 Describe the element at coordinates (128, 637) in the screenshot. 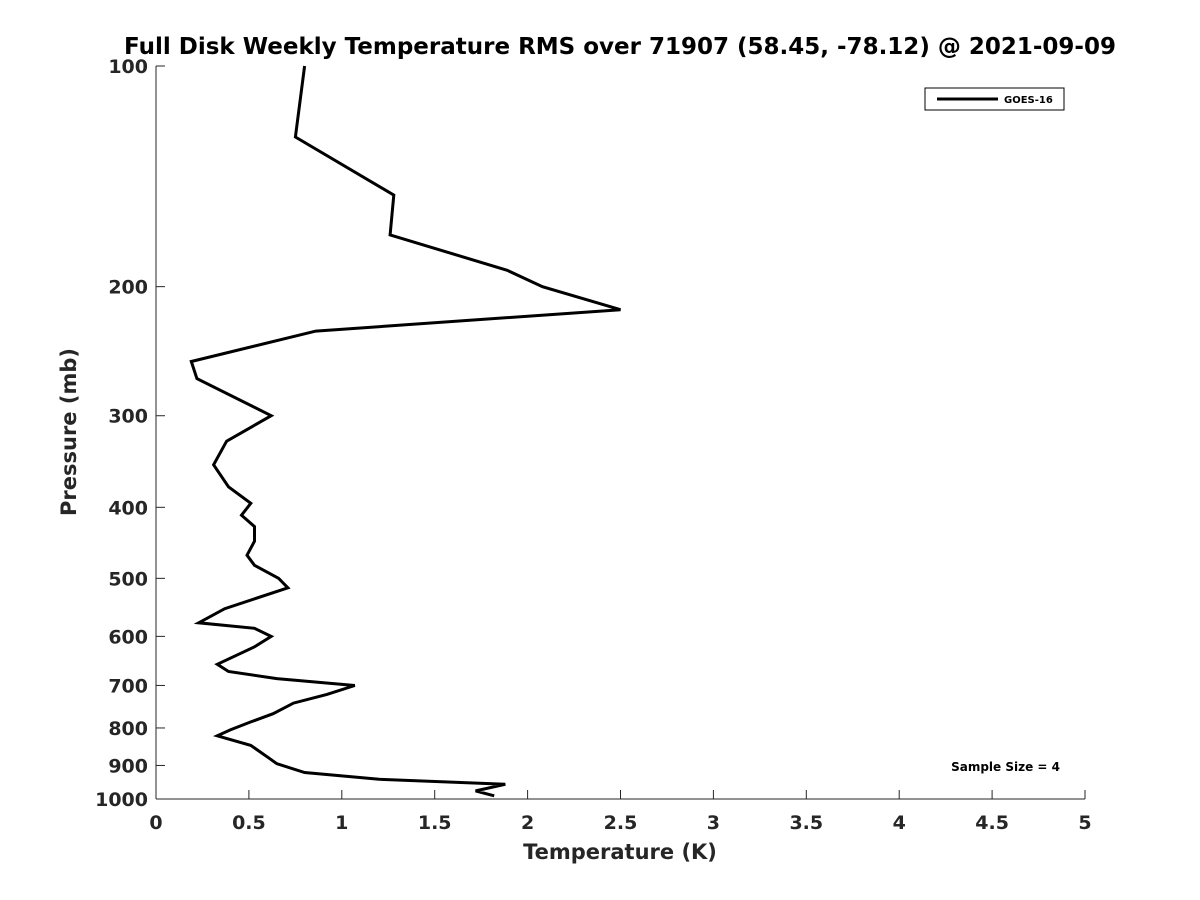

I see `y-tick-label: 600` at that location.